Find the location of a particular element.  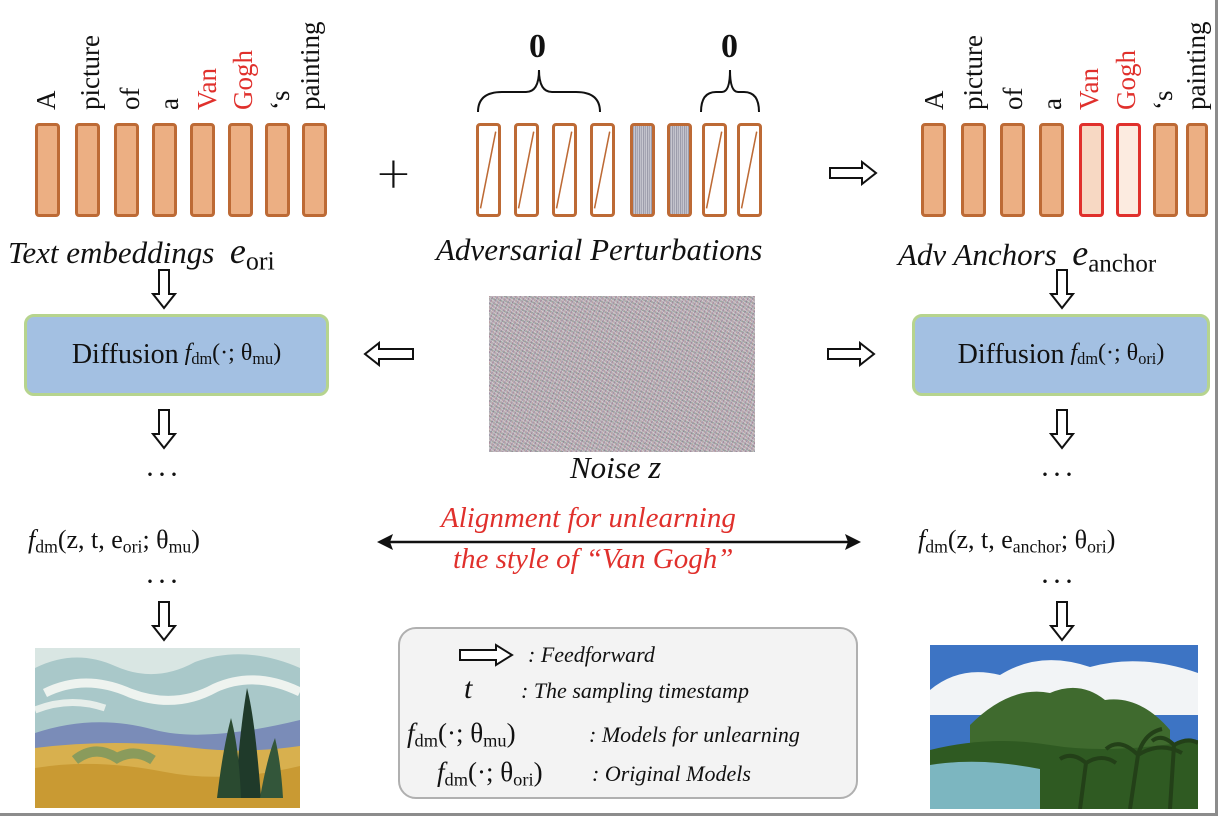

zero-label-left: 0 is located at coordinates (537, 46).